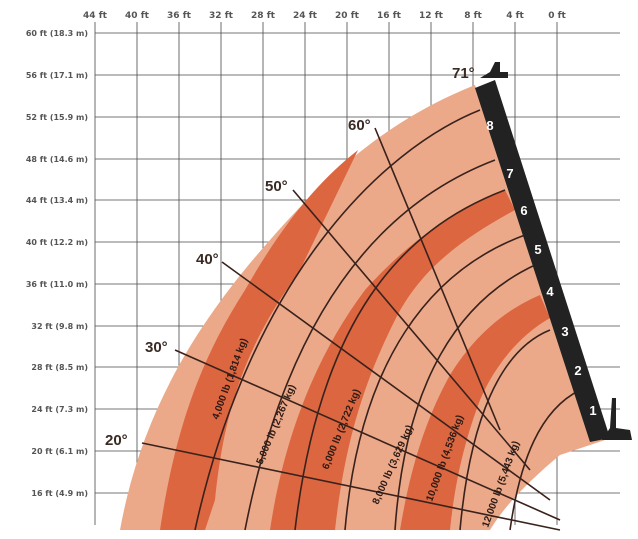  Describe the element at coordinates (359, 125) in the screenshot. I see `angle-label-60: 60°` at that location.